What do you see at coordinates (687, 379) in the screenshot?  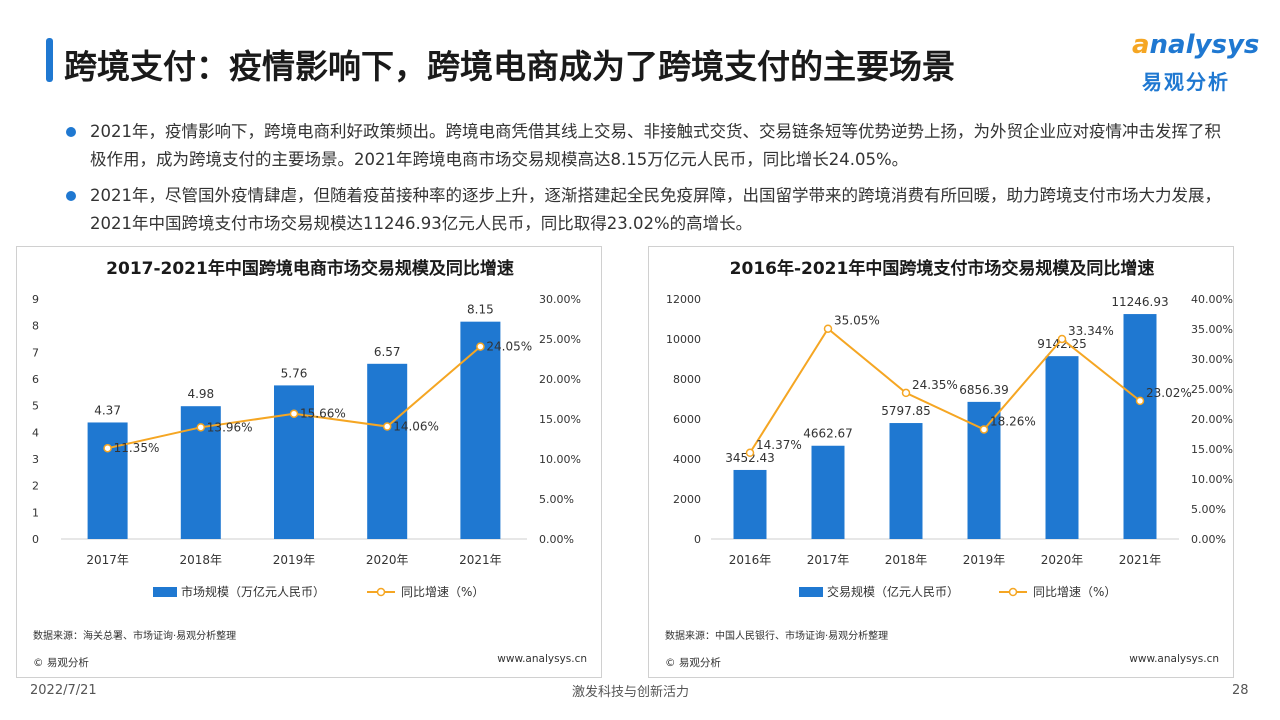 I see `y-left-tick-label: 8000` at bounding box center [687, 379].